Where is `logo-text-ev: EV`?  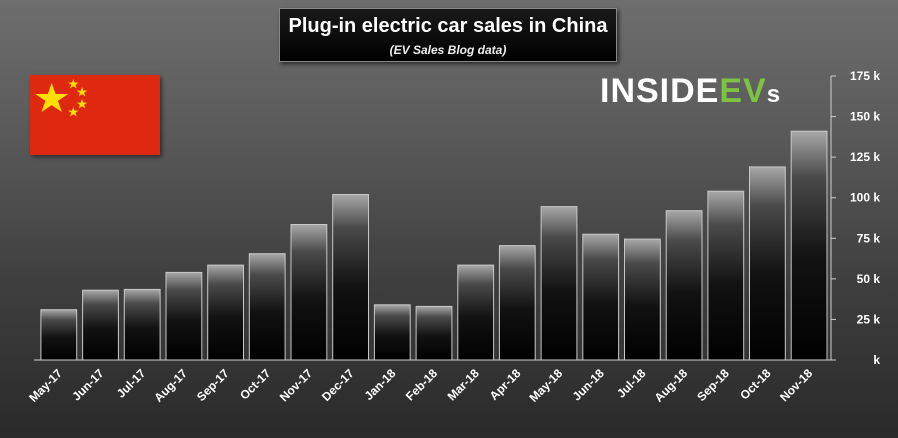
logo-text-ev: EV is located at coordinates (743, 91).